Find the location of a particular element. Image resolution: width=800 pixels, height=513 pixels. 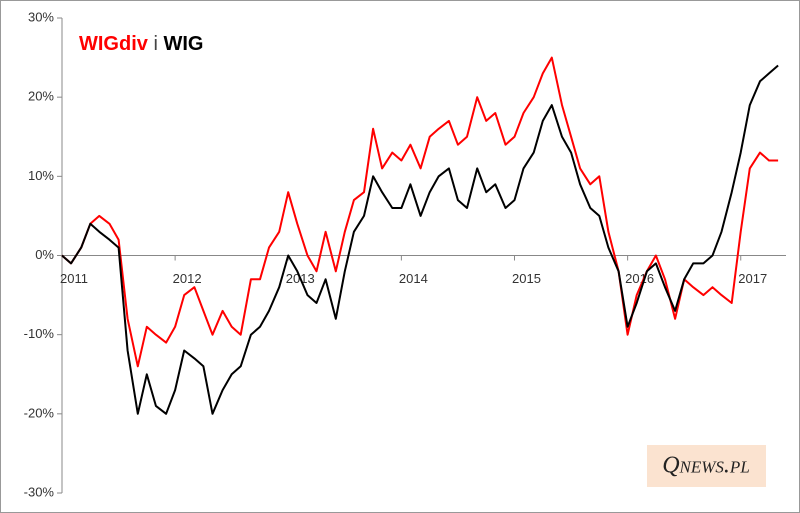

y-tick-label: -20% is located at coordinates (39, 412).